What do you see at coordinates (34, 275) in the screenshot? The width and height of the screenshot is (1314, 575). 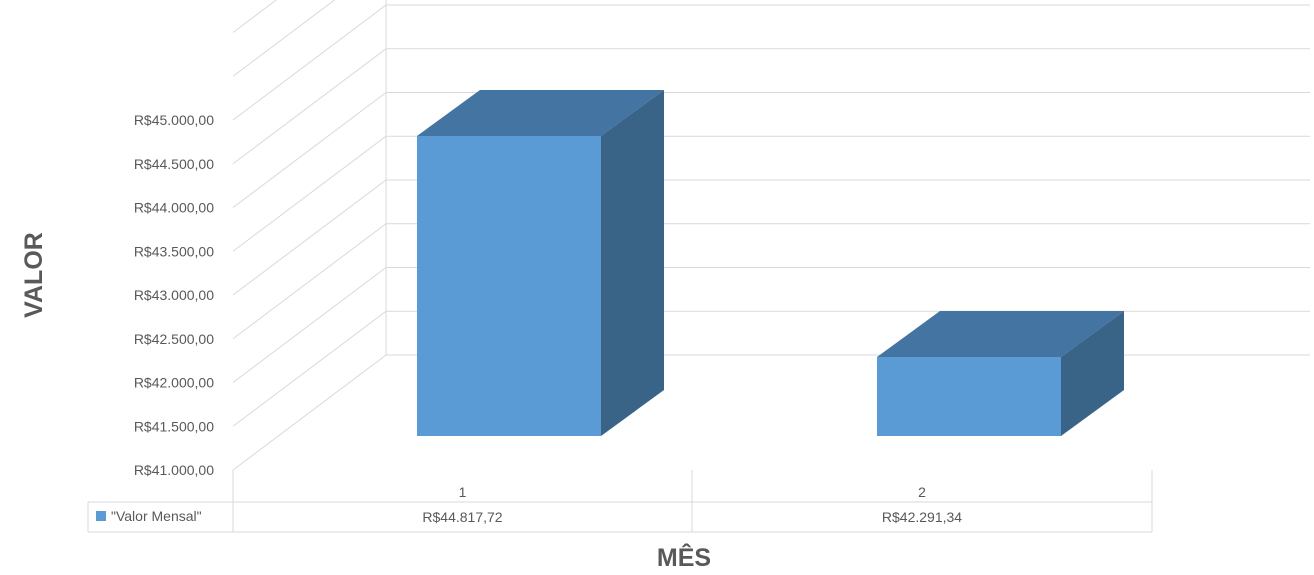 I see `y-axis-title: VALOR` at bounding box center [34, 275].